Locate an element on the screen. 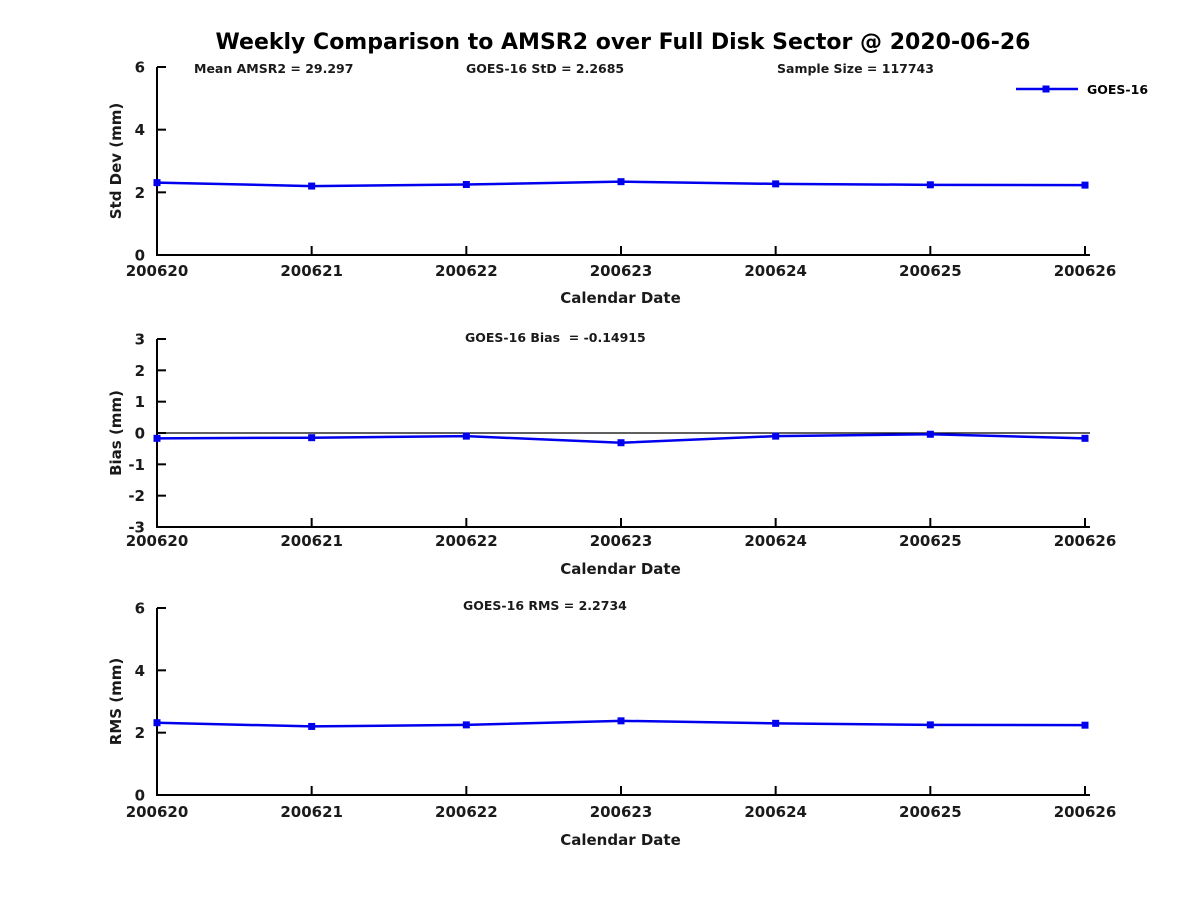 This screenshot has height=900, width=1200. rms-subtitle: GOES-16 RMS = 2.2734 is located at coordinates (545, 605).